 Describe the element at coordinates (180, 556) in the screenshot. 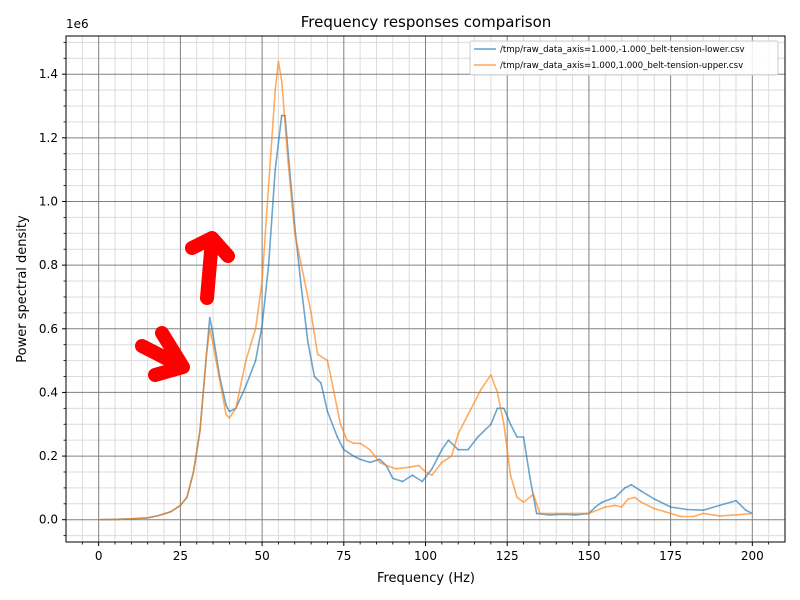

I see `x-tick-label: 25` at that location.